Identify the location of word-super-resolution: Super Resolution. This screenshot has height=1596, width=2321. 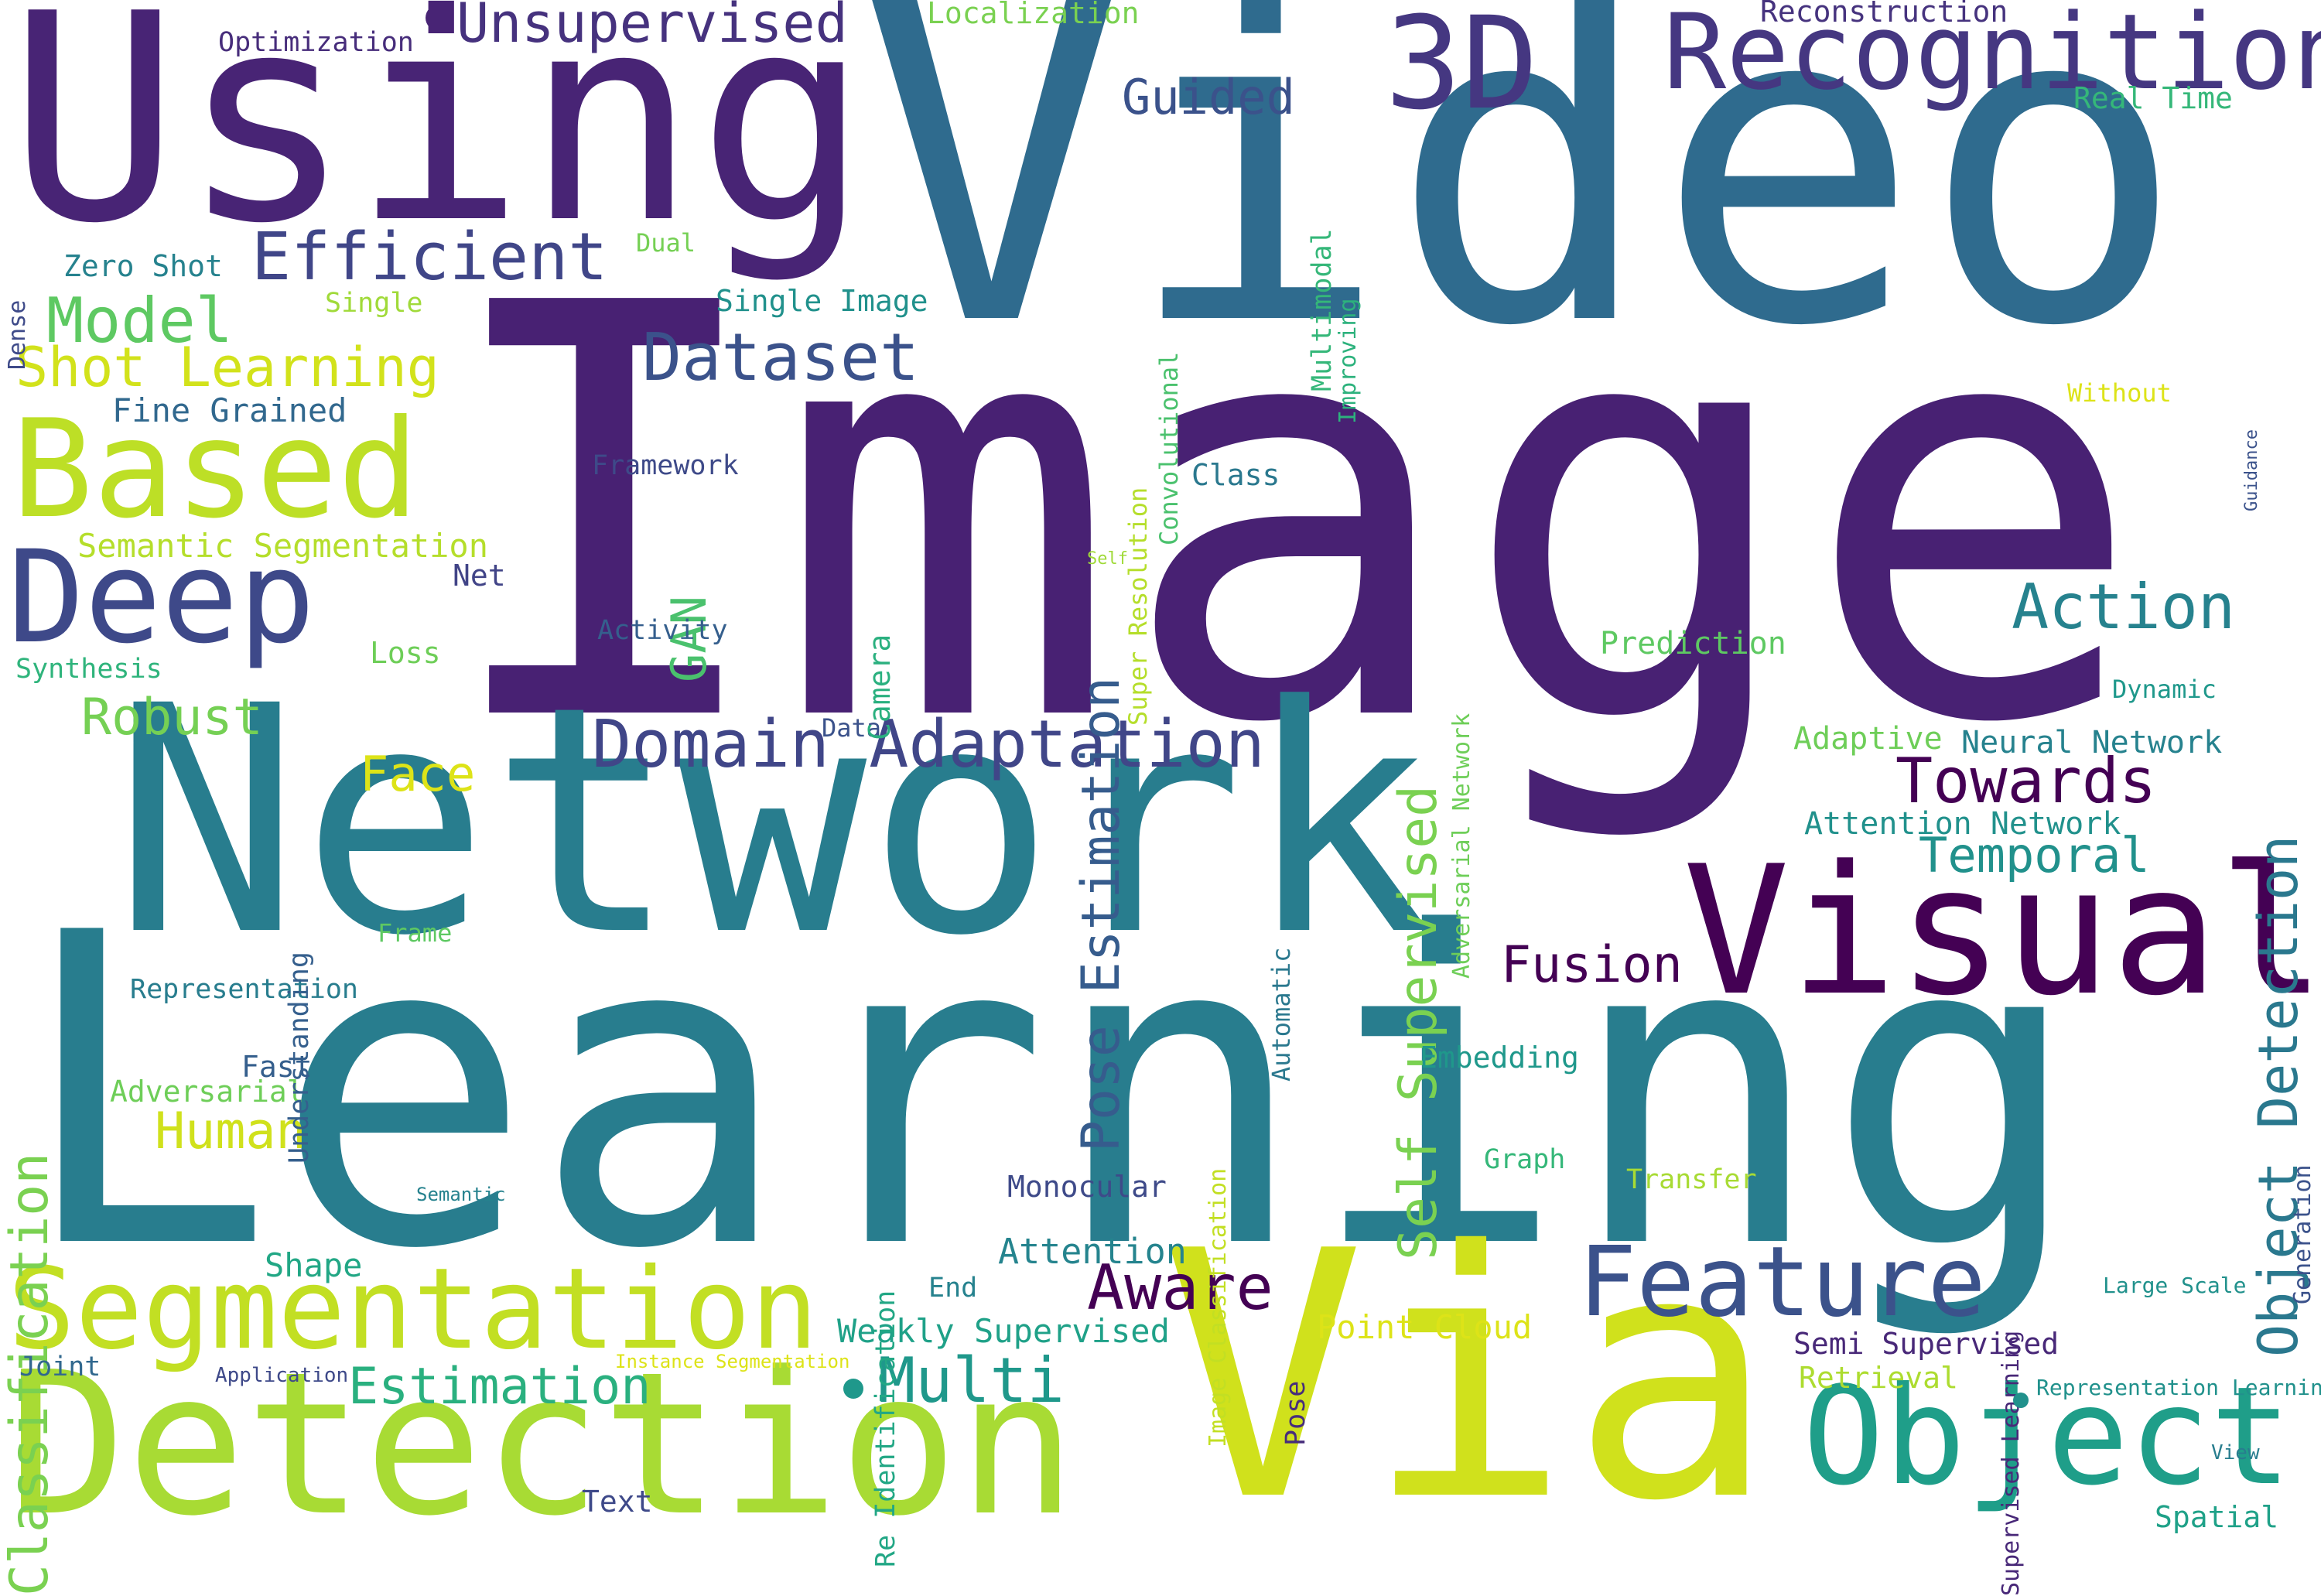
(1138, 606).